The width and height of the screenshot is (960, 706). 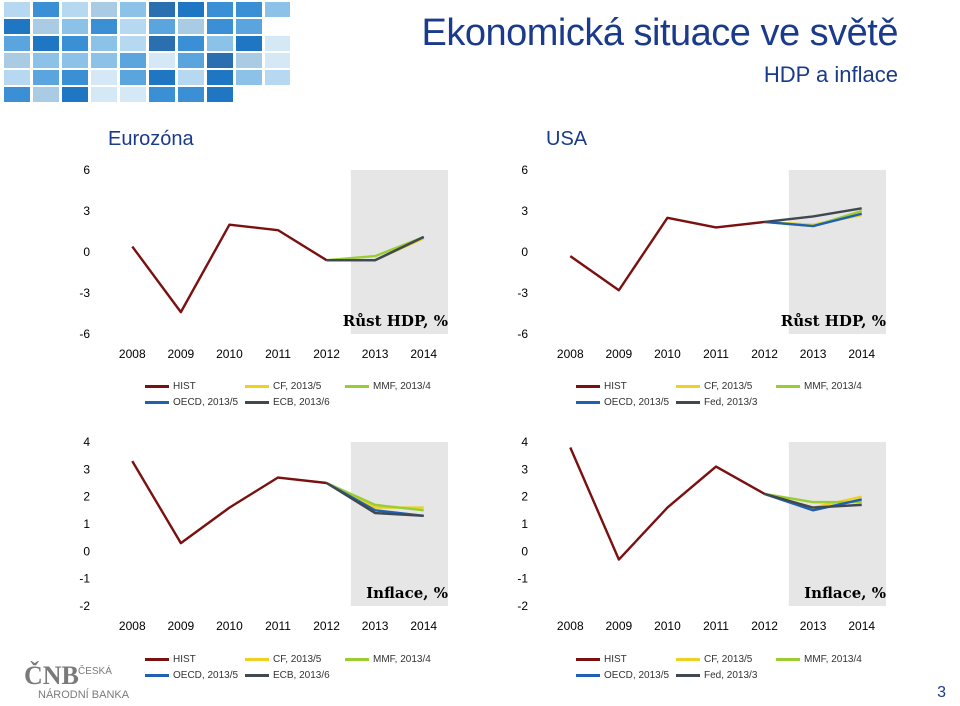 I want to click on x-tick-label: 2013, so click(x=375, y=626).